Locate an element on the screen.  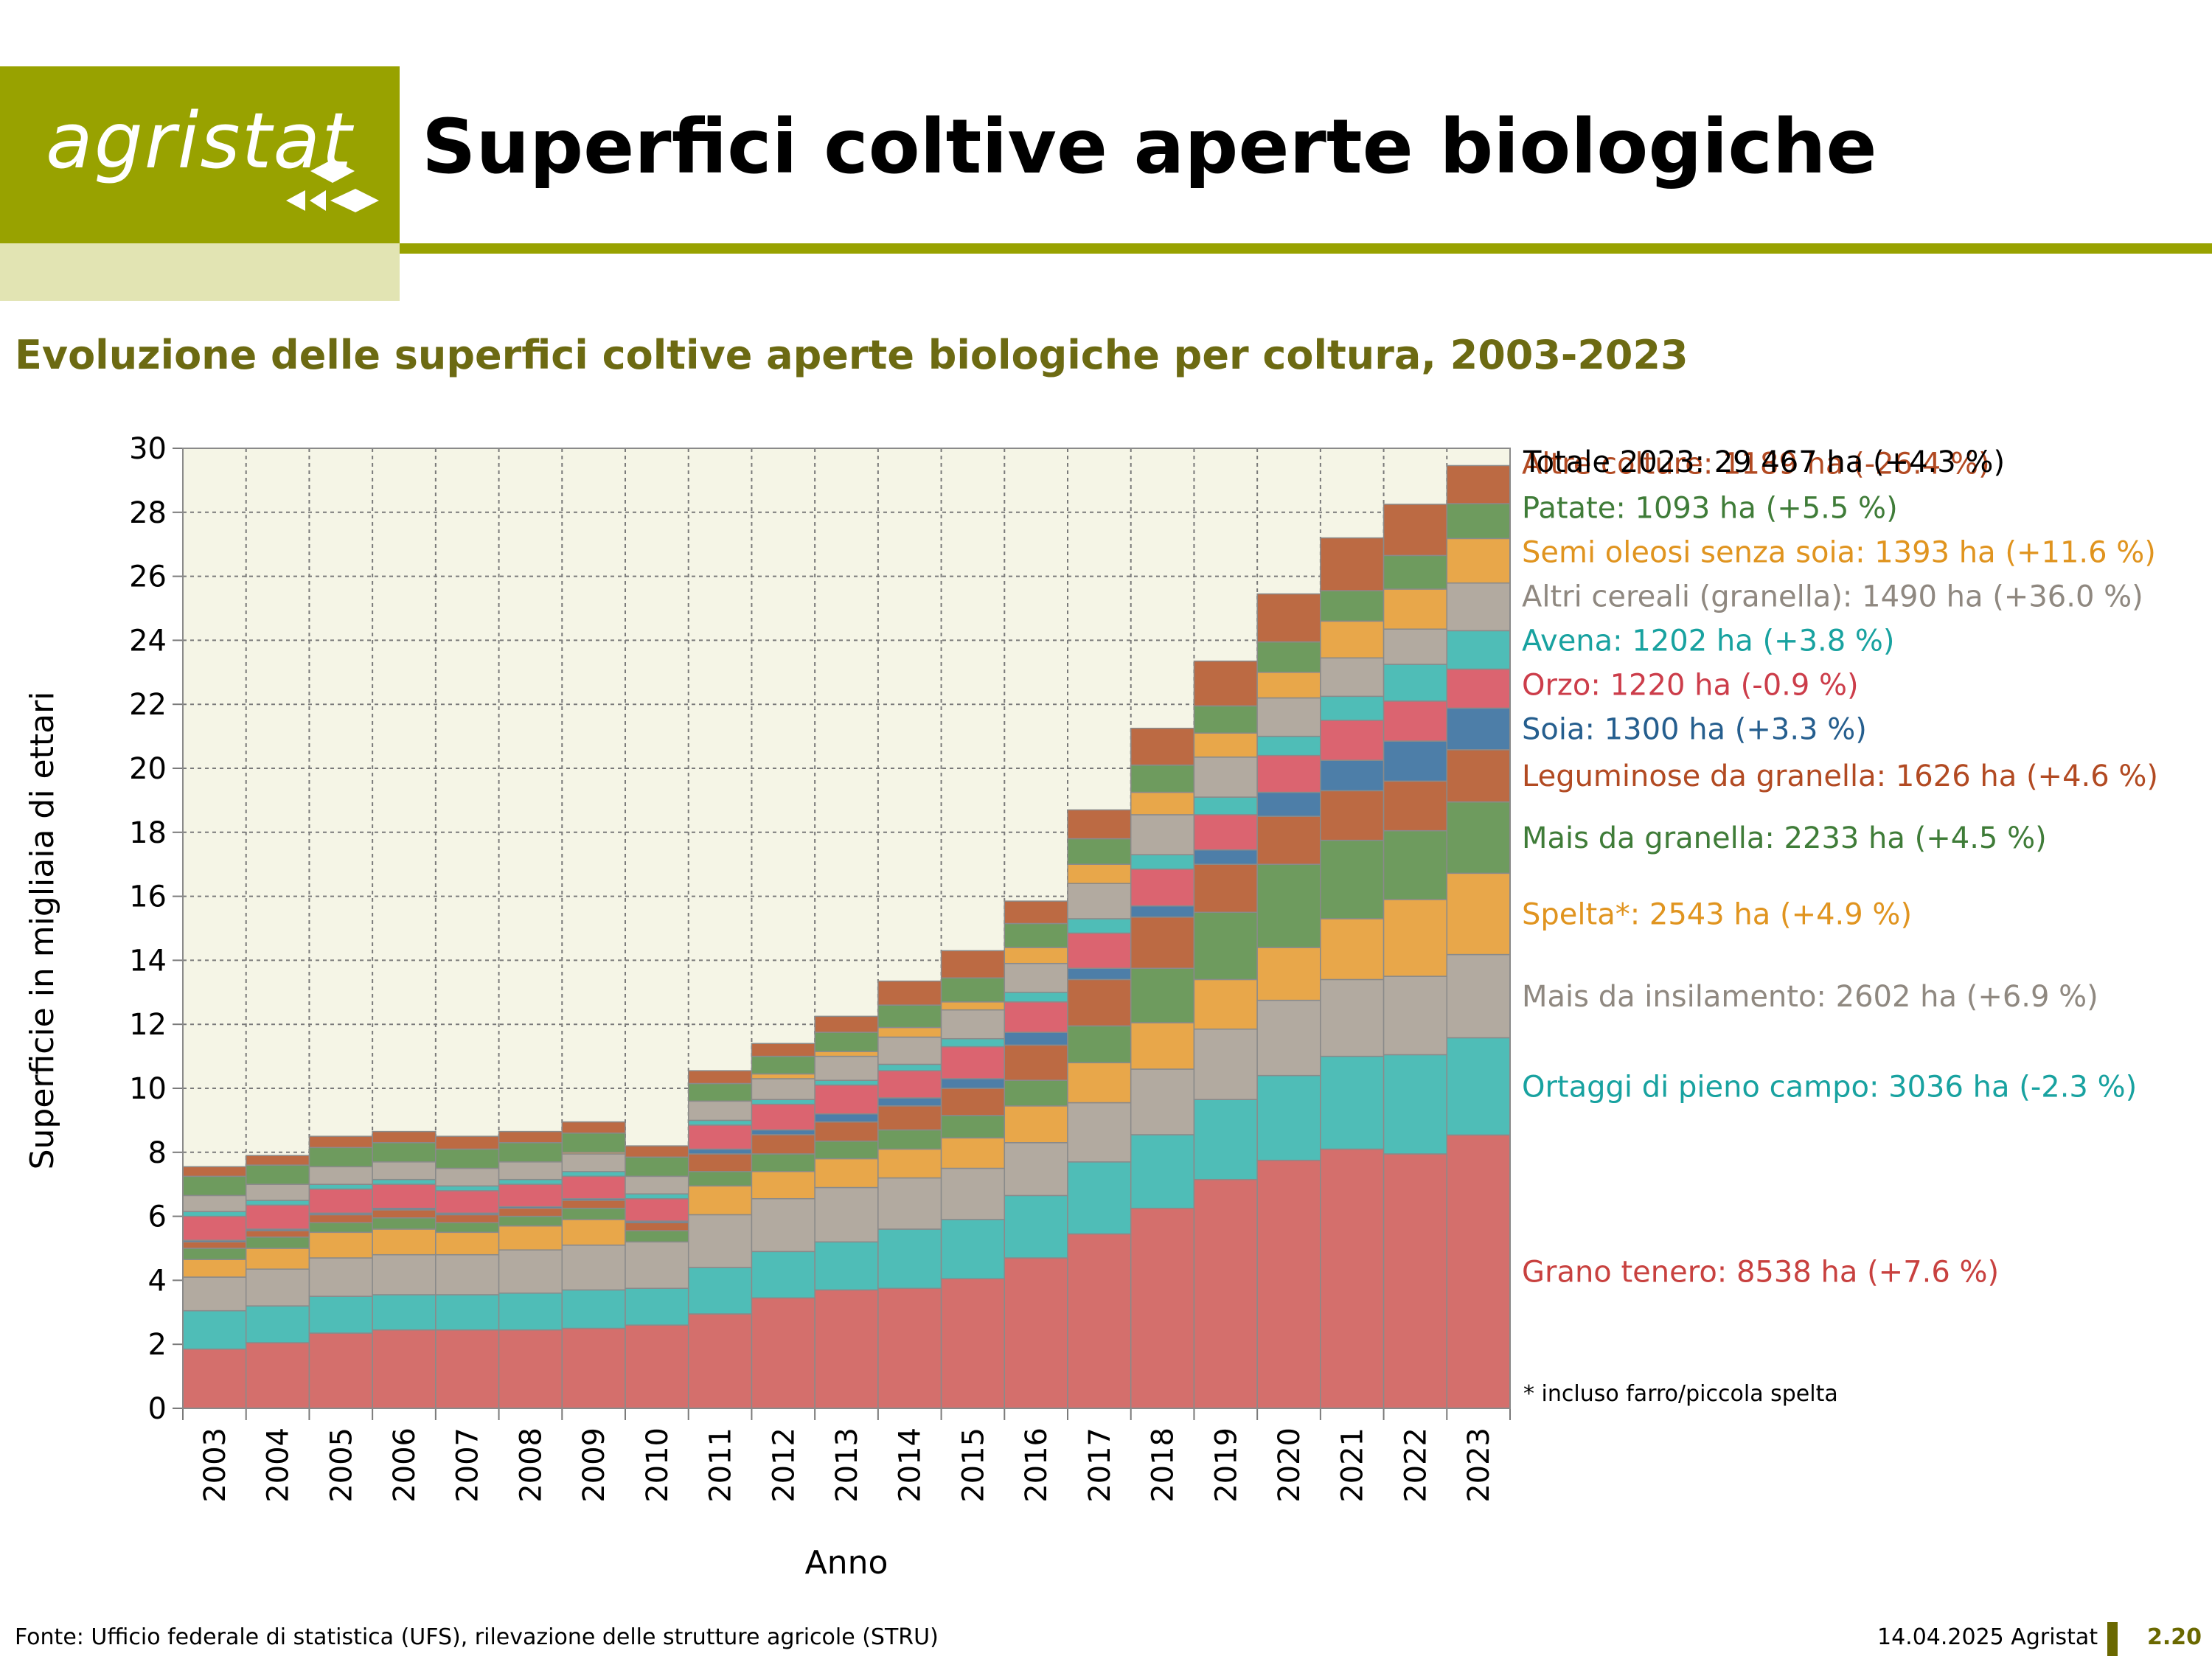
x-tick-label: 2012 is located at coordinates (784, 1465).